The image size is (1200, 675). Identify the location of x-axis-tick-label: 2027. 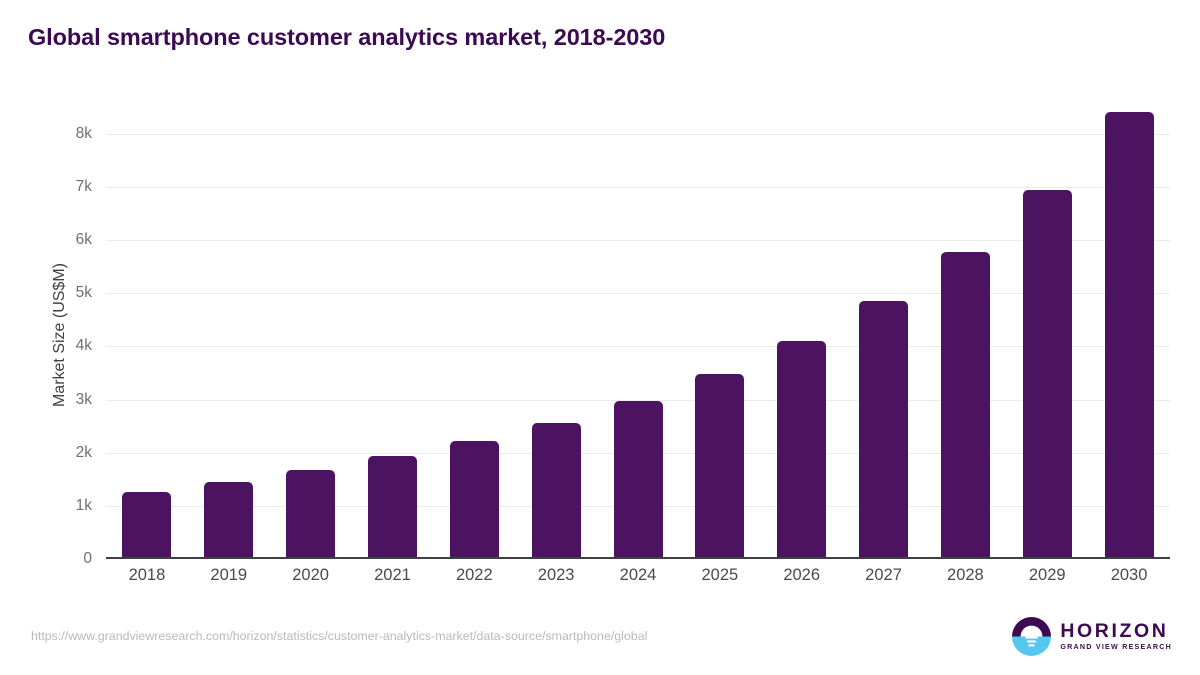
(883, 575).